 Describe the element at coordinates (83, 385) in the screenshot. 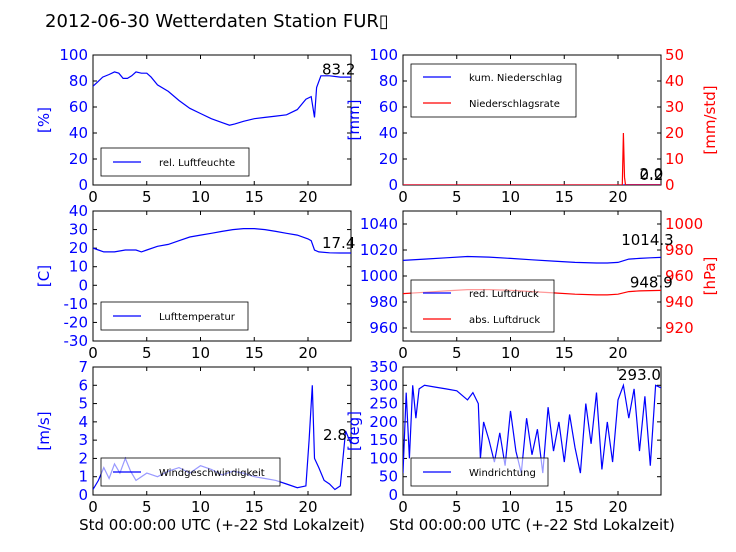

I see `y-tick-label: 6` at that location.